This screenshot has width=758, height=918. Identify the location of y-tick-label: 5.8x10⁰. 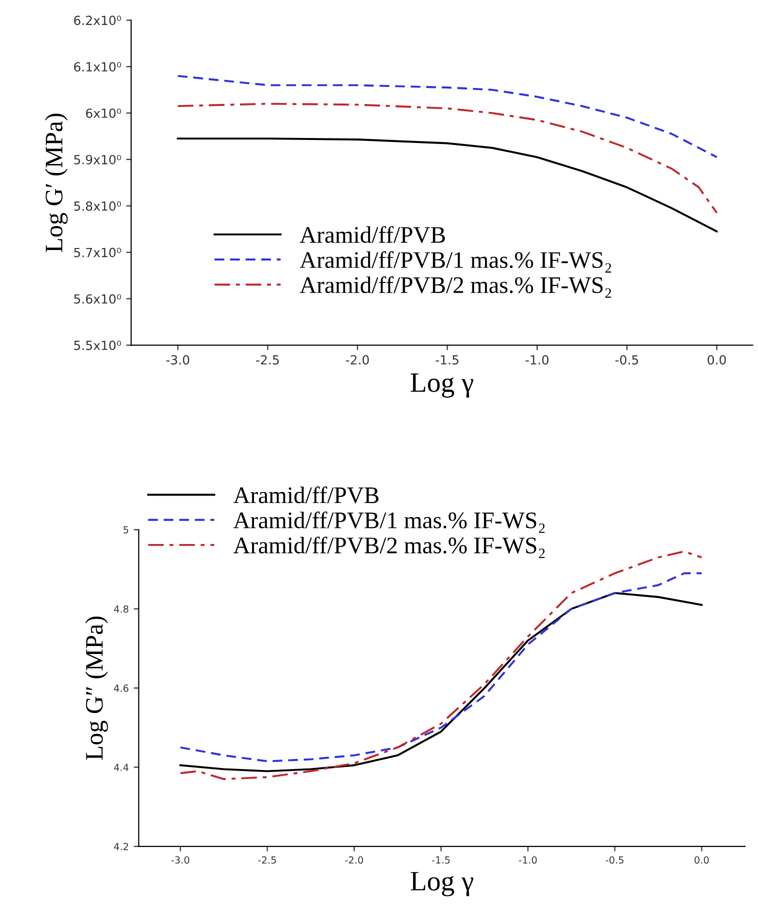
(97, 206).